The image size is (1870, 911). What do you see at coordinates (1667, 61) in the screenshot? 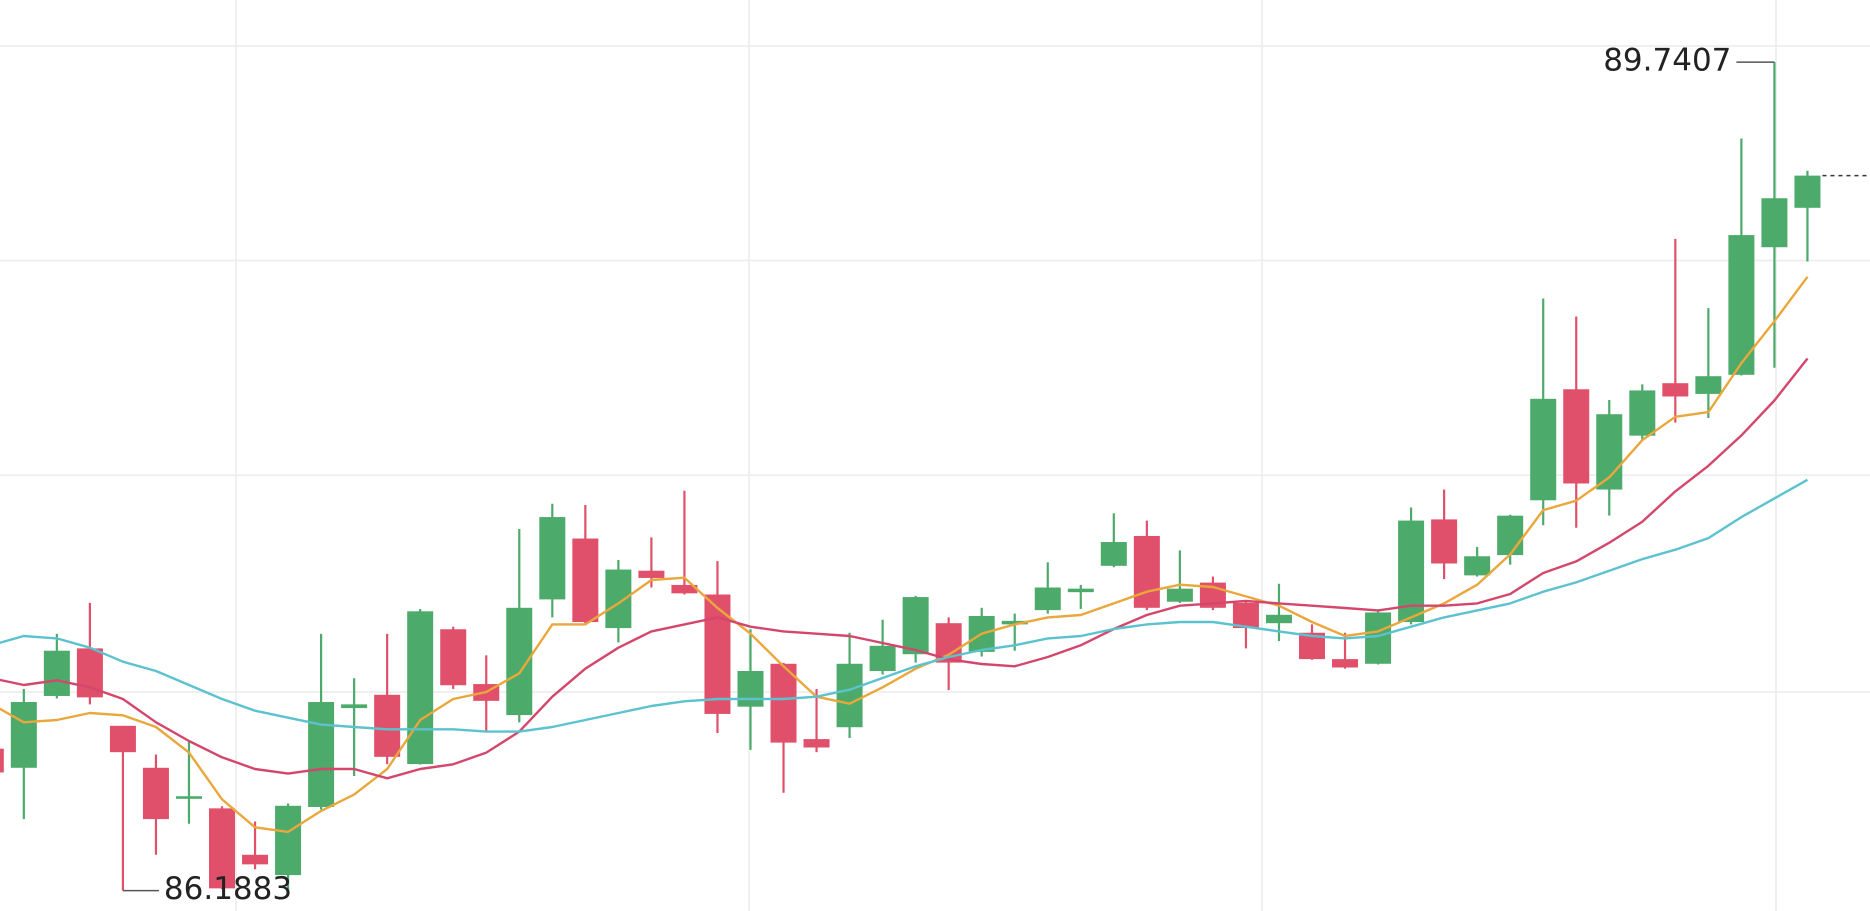
I see `max-label: 89.7407` at bounding box center [1667, 61].